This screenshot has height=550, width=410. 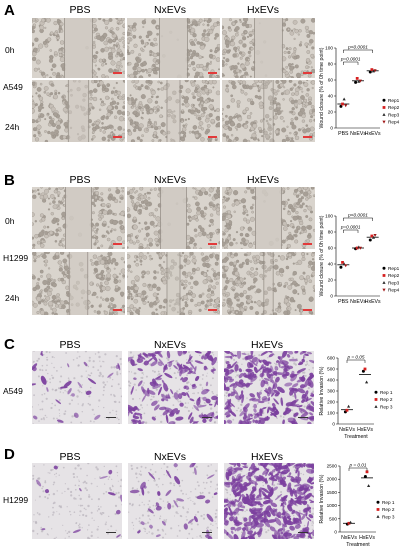 I want to click on micrograph-b-hxevs-24h, so click(x=268, y=283).